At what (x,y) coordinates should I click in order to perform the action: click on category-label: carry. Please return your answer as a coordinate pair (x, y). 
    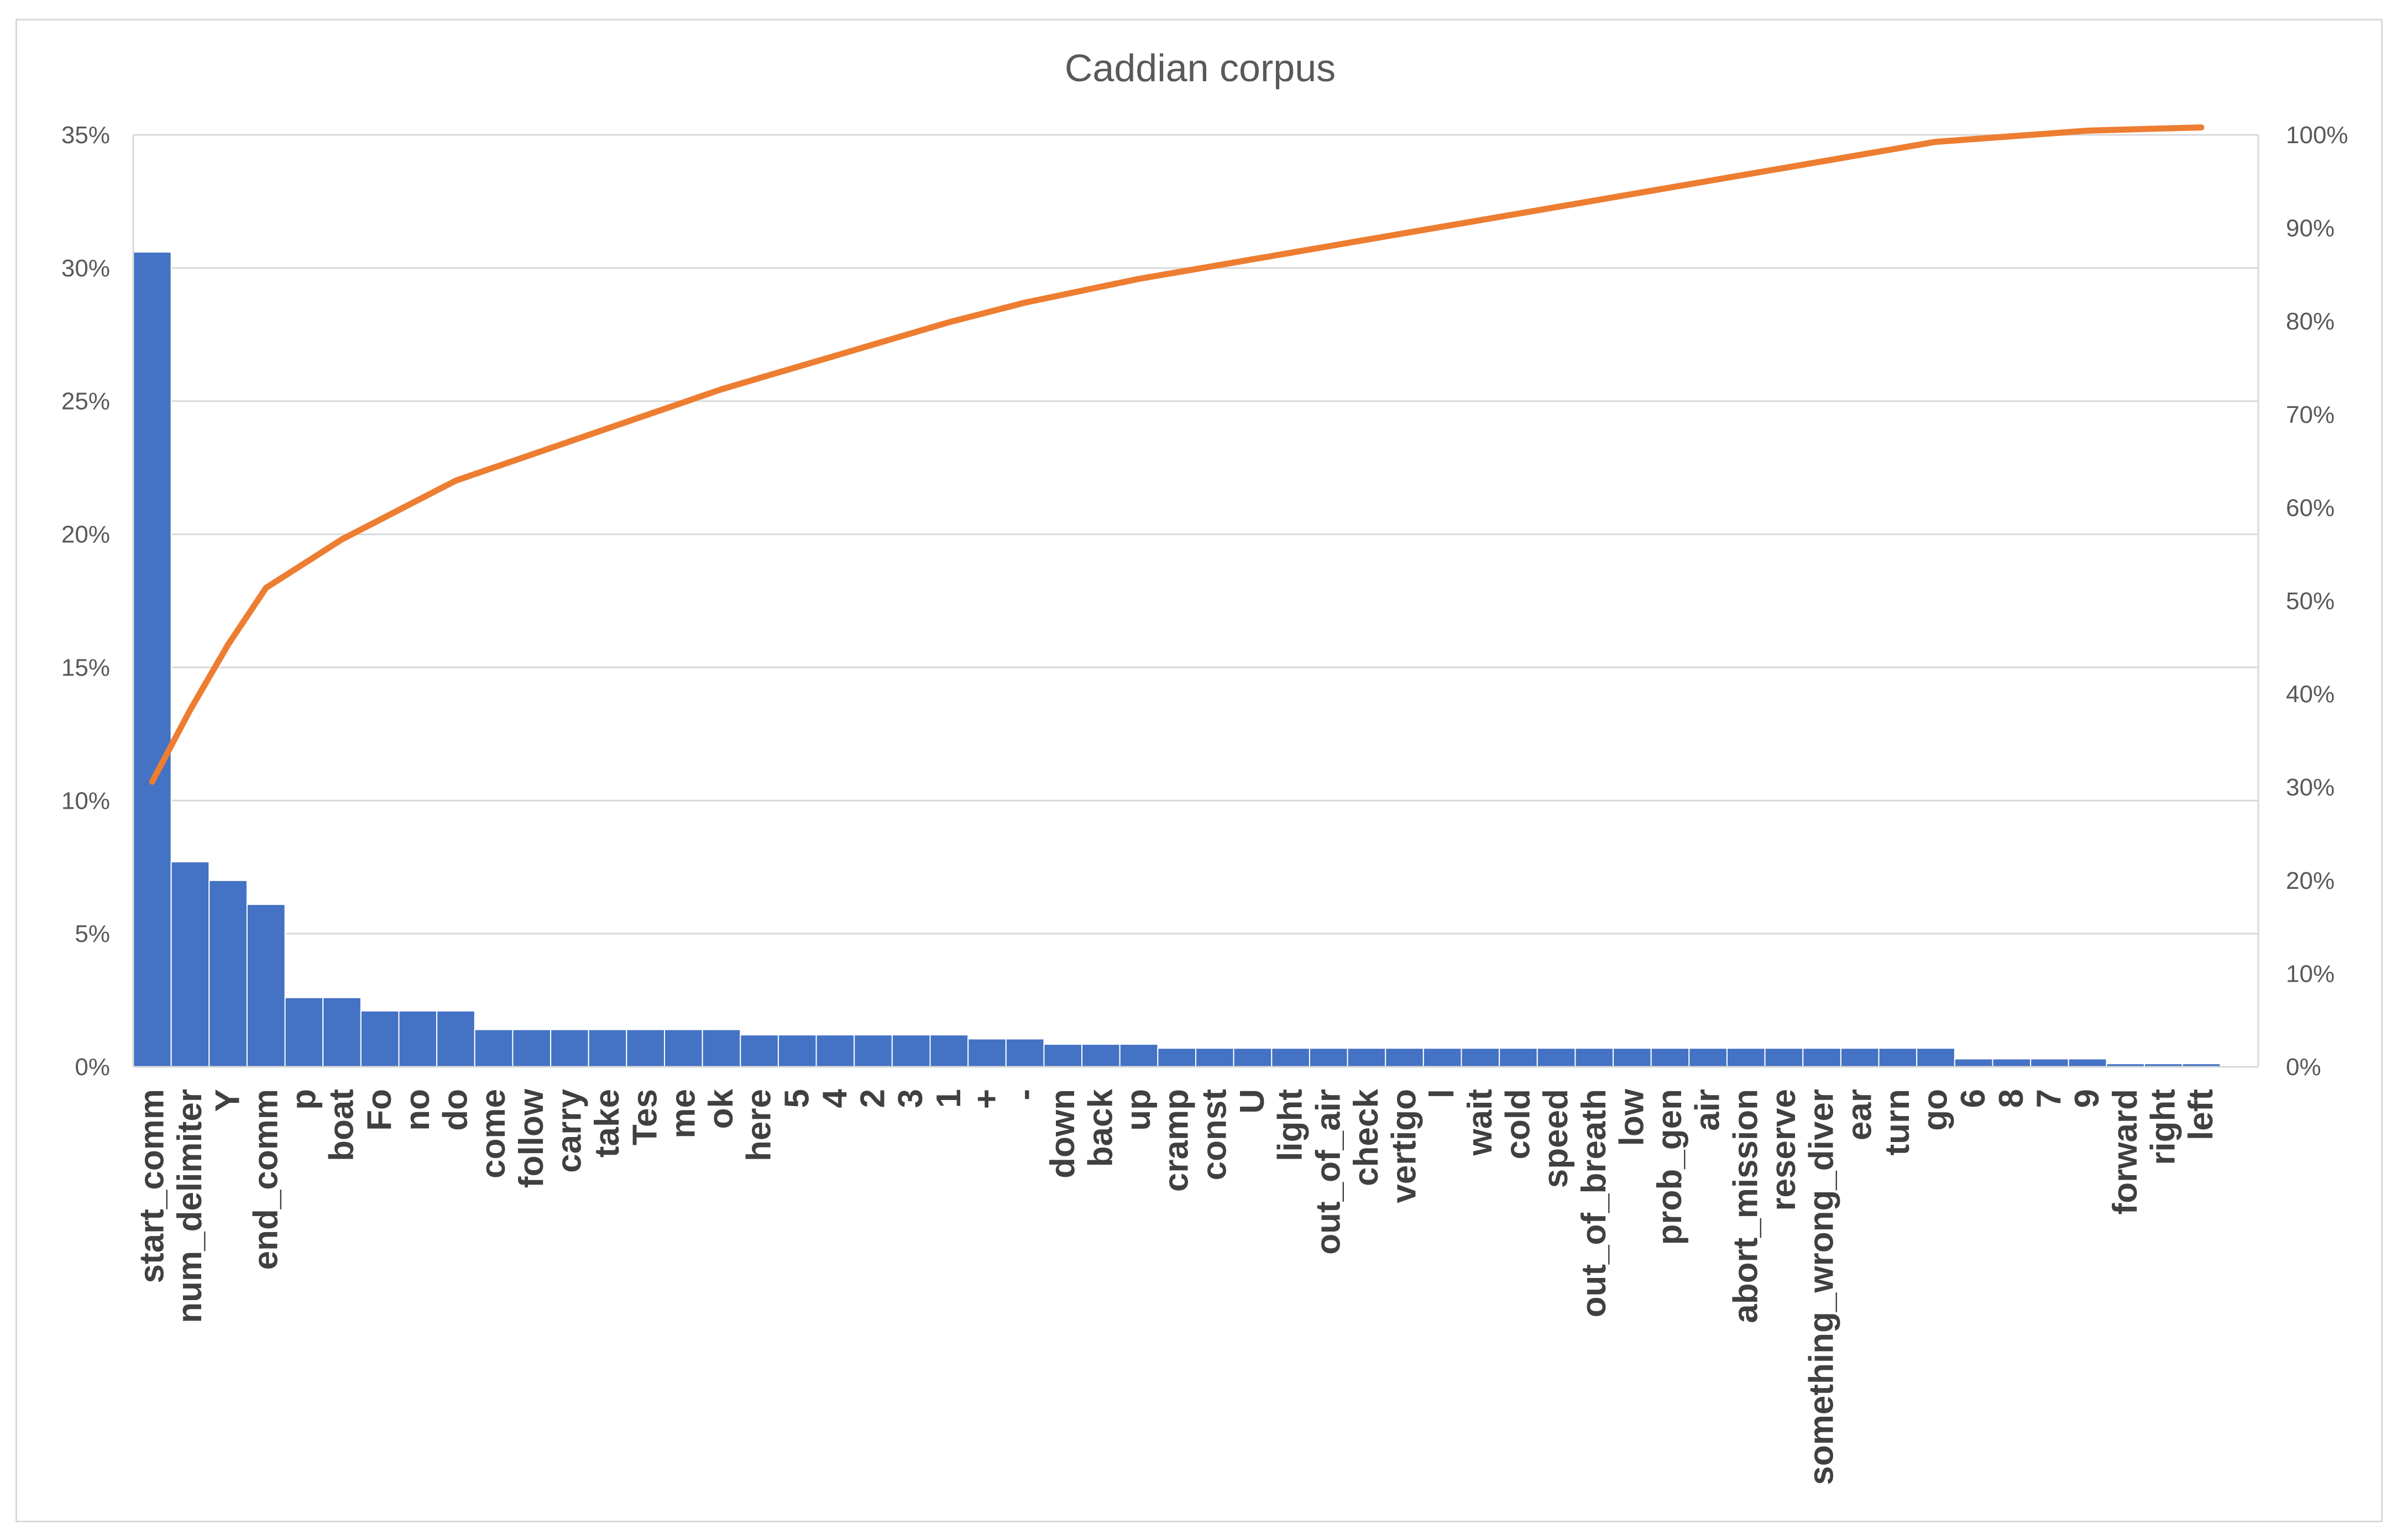
    Looking at the image, I should click on (569, 1130).